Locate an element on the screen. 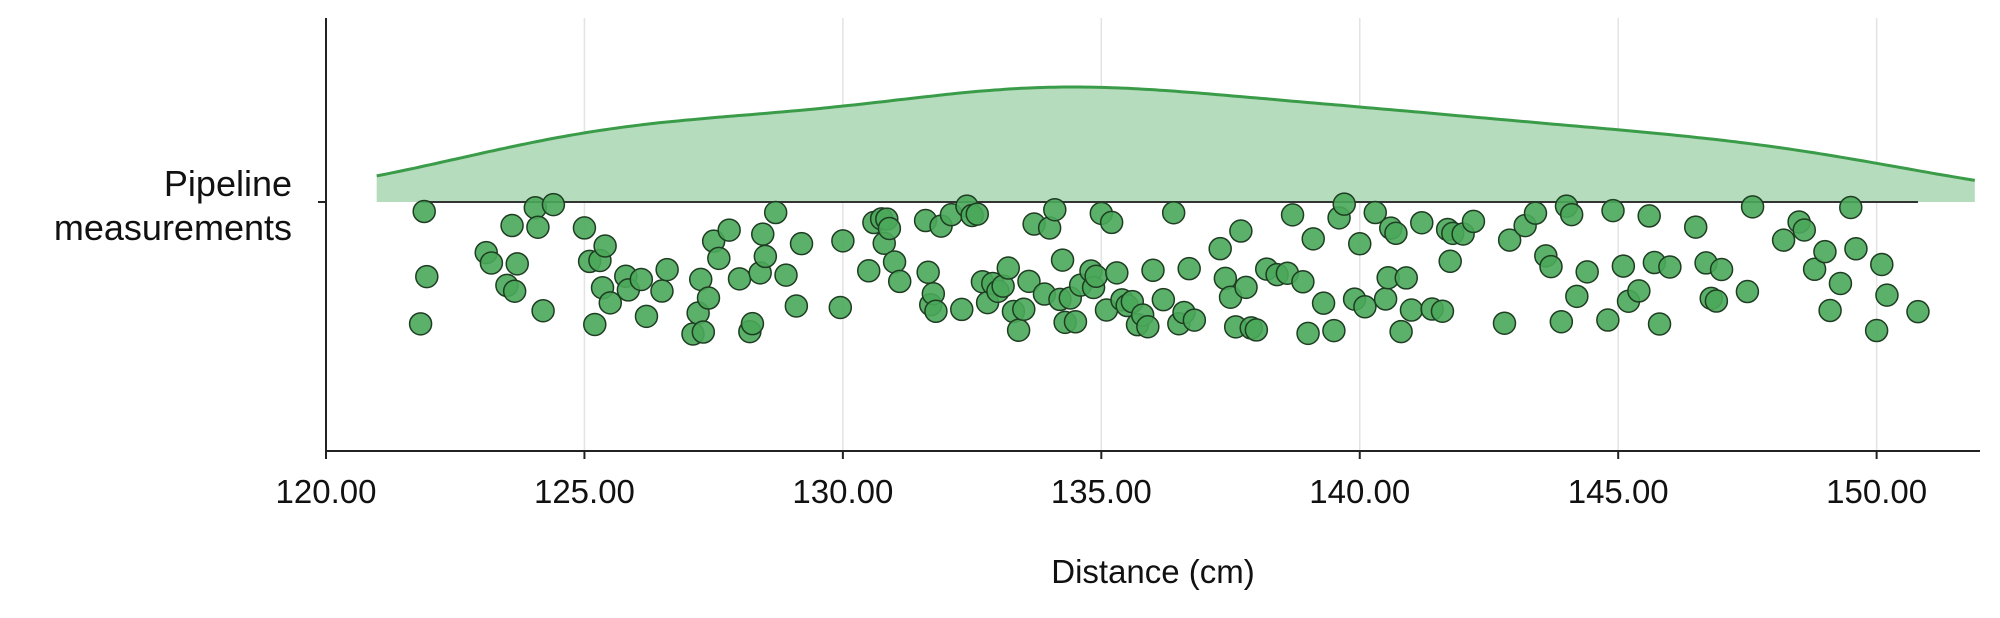  x-tick-label: 130.00 is located at coordinates (842, 491).